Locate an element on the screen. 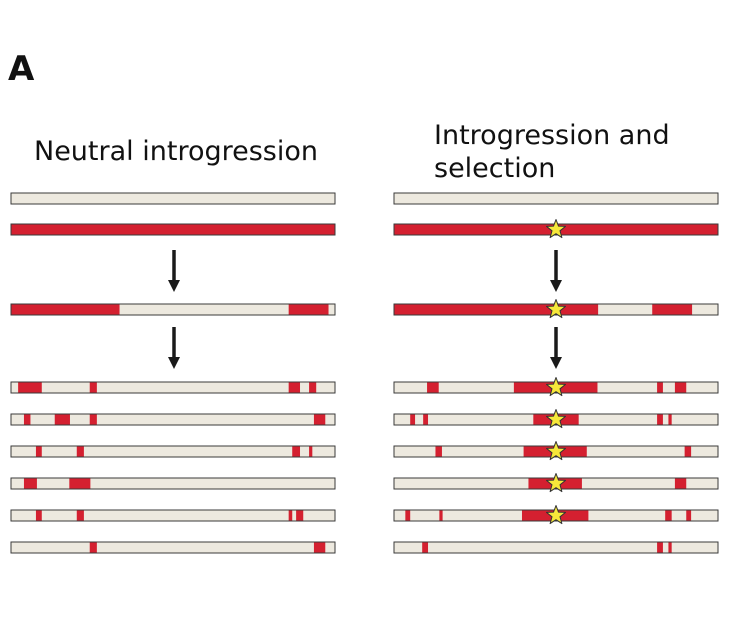 Image resolution: width=732 pixels, height=630 pixels. neutral-introgression-title: Neutral introgression is located at coordinates (176, 151).